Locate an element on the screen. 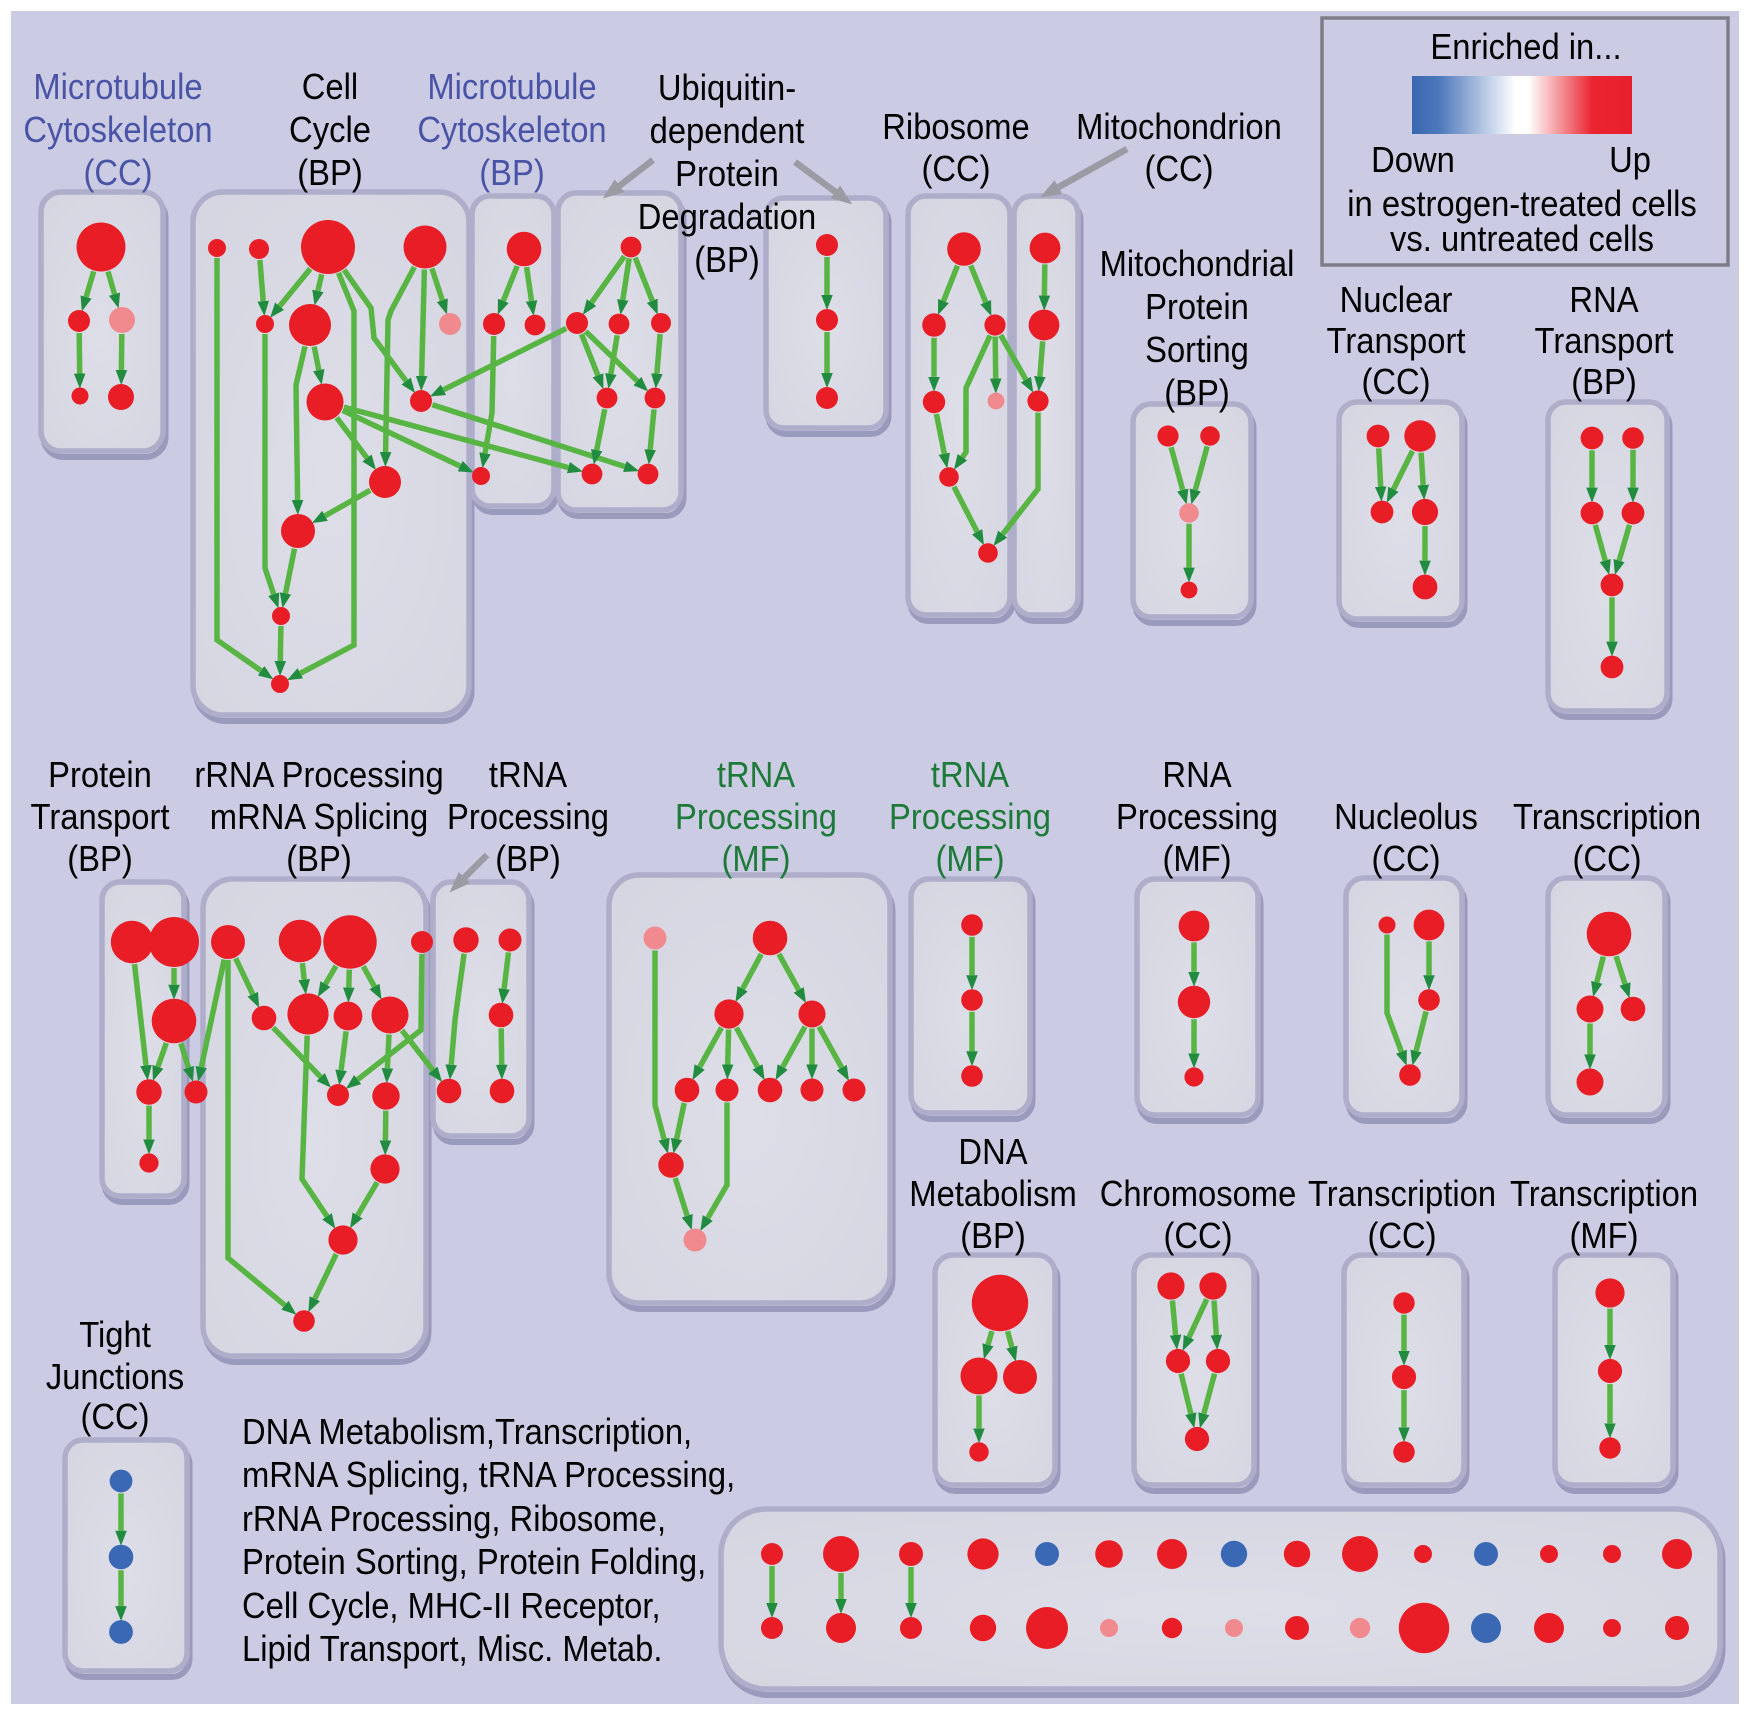 This screenshot has height=1715, width=1750. svg-text: in estrogen-treated cells is located at coordinates (1522, 205).